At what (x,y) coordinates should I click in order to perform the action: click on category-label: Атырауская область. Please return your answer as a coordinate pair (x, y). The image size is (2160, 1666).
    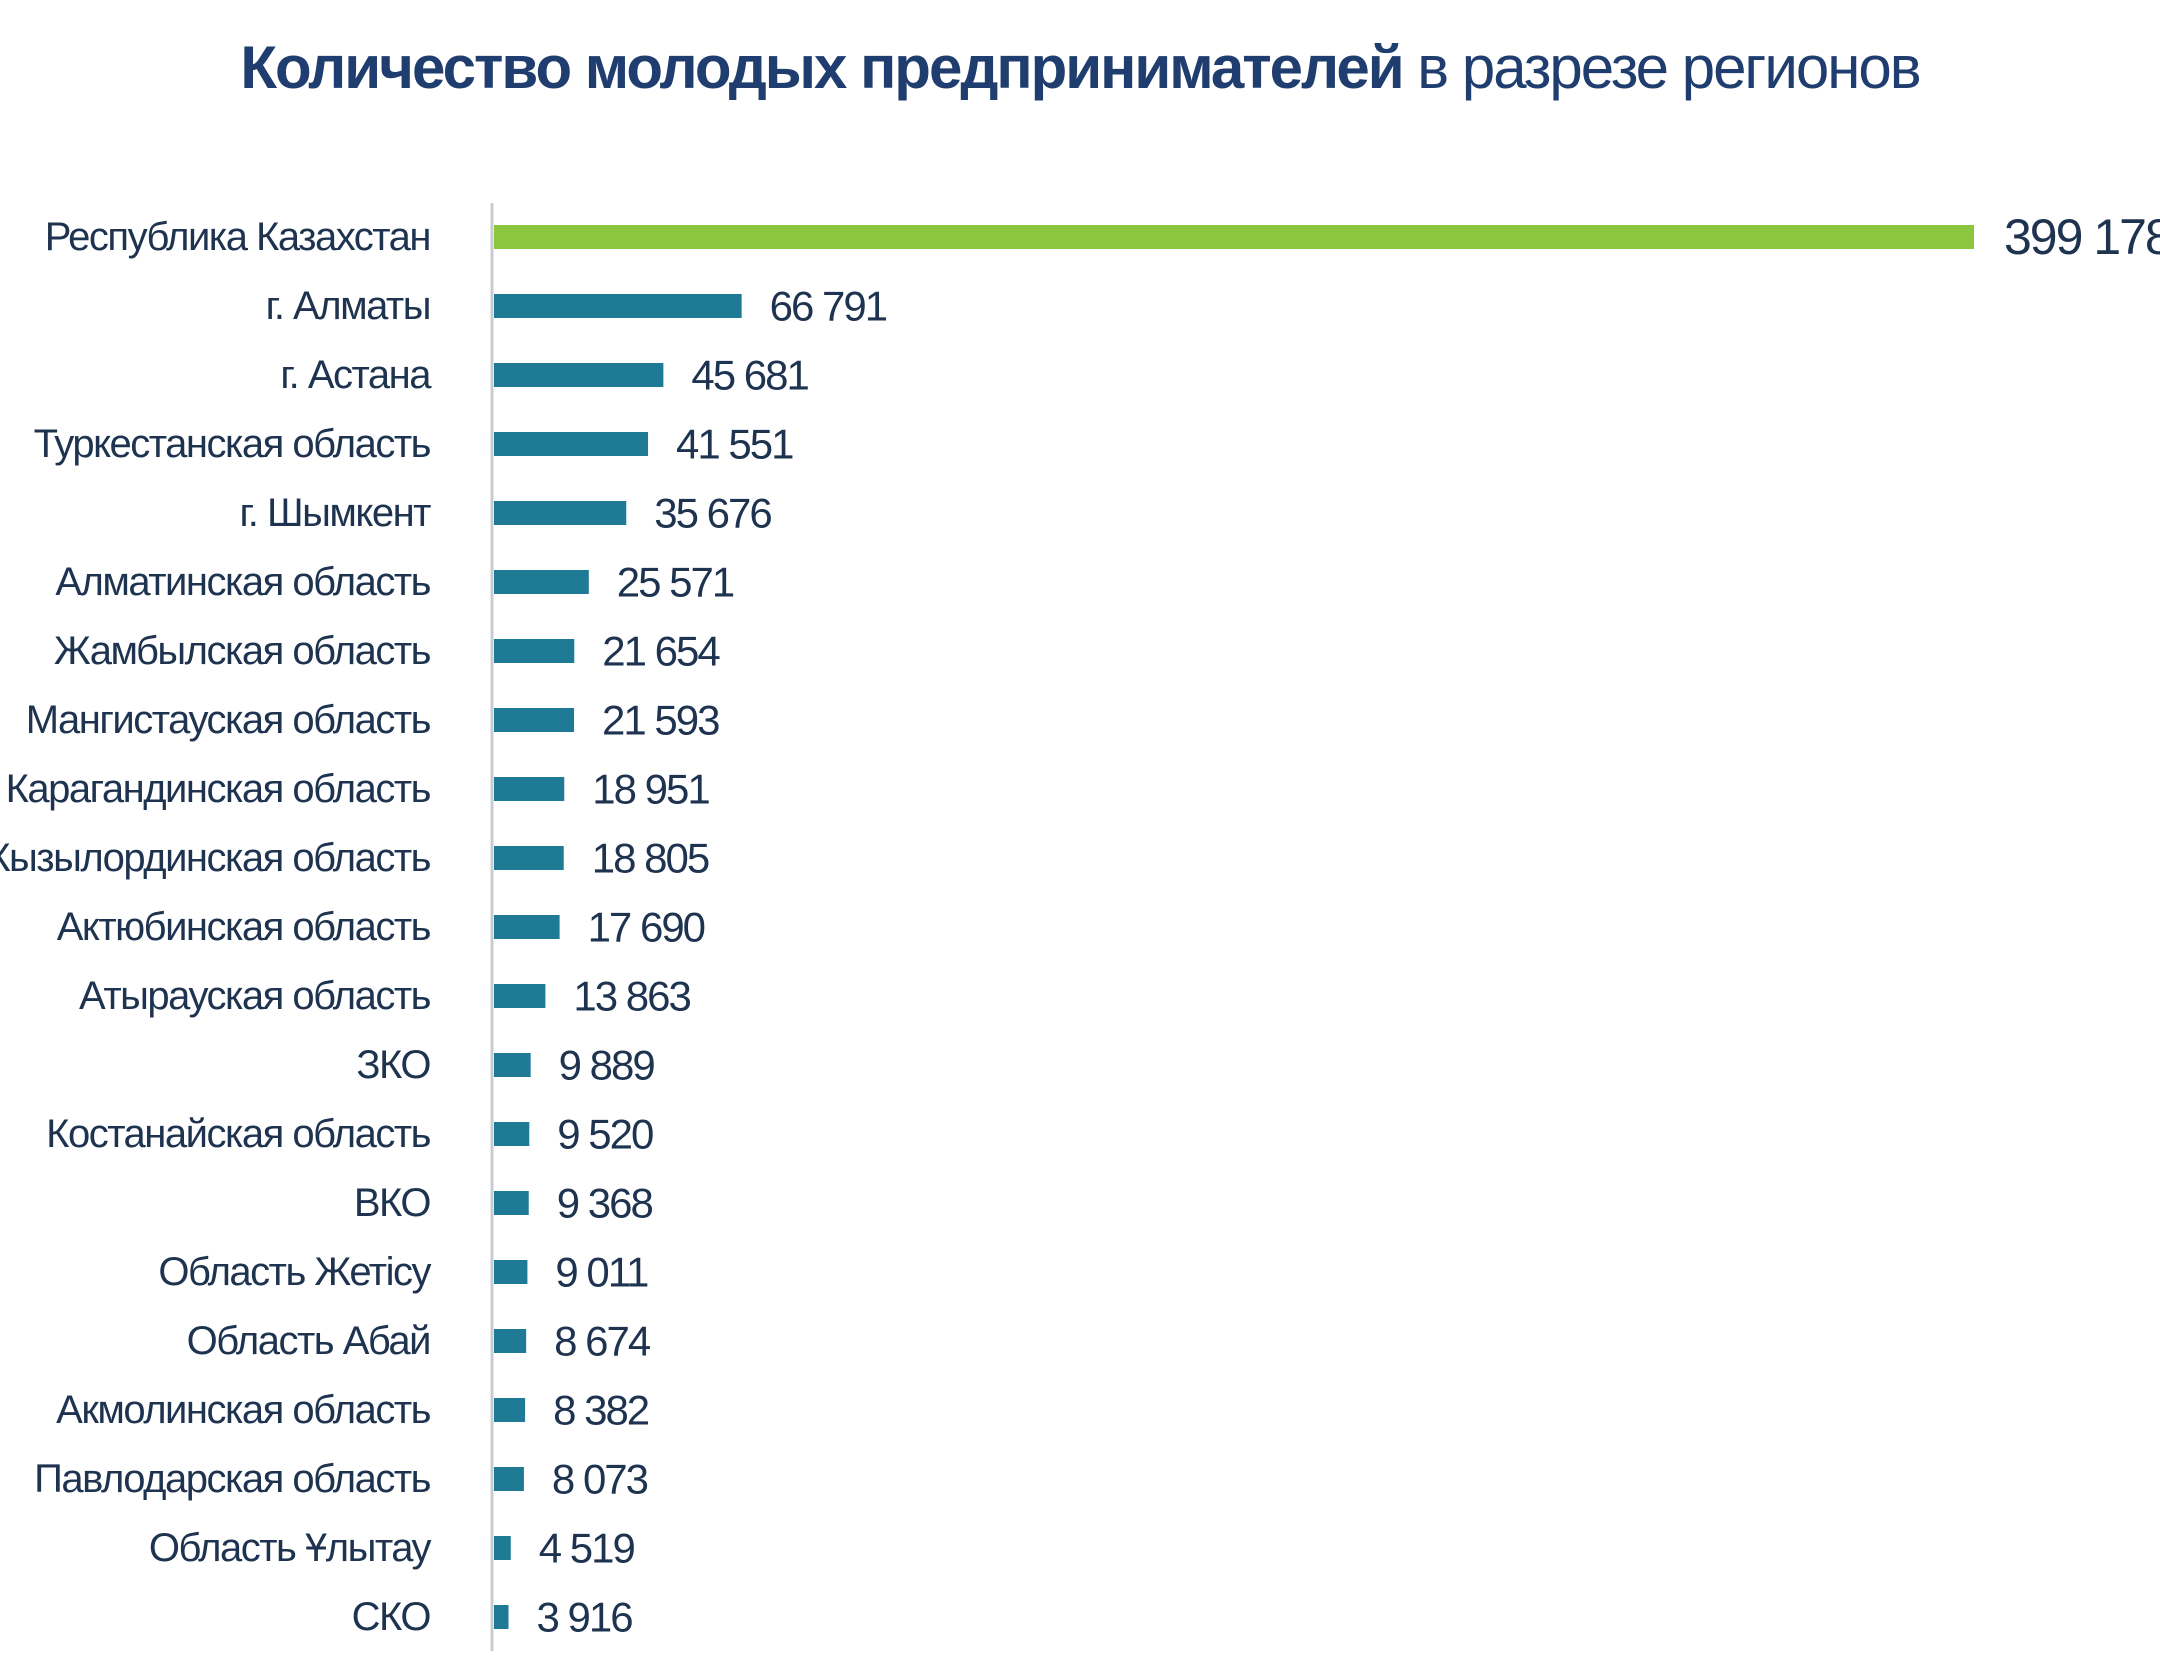
    Looking at the image, I should click on (255, 996).